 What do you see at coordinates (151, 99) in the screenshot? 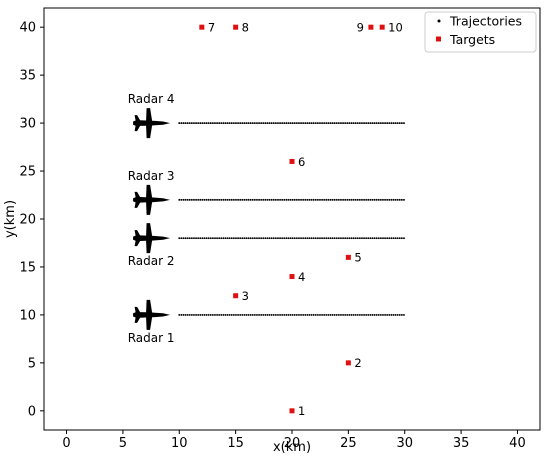
I see `radar-label: Radar 4` at bounding box center [151, 99].